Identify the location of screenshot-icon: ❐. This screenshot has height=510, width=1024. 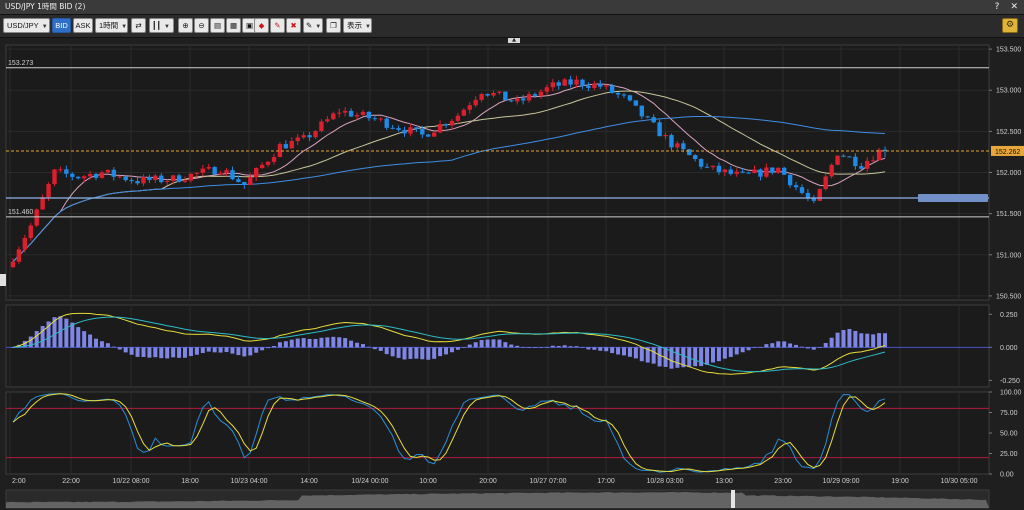
(333, 25).